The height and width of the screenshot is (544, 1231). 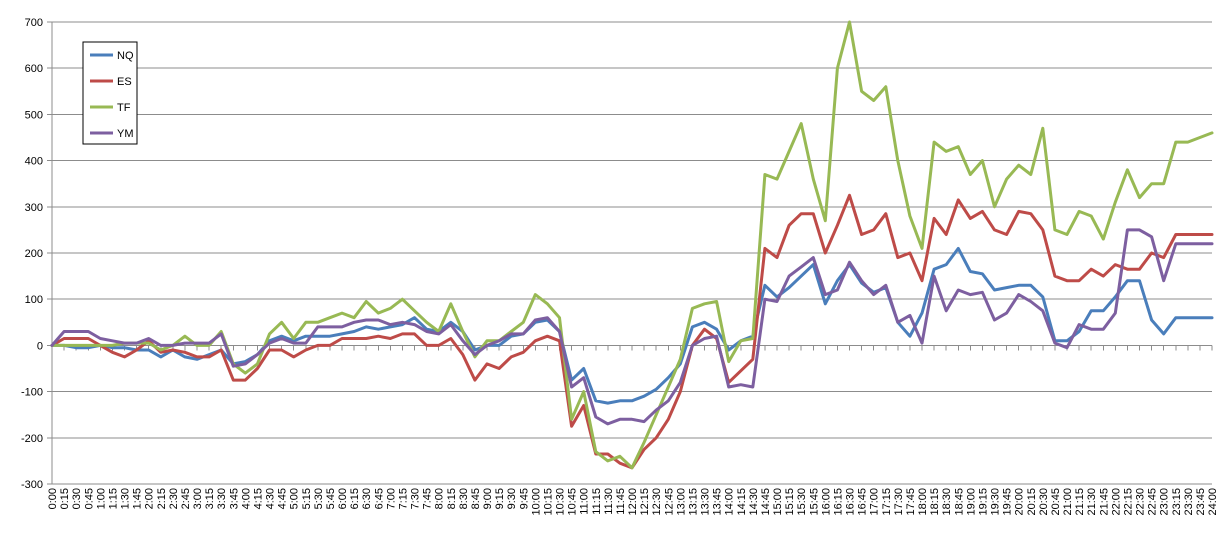 I want to click on x-tick-label: 13:00, so click(x=681, y=502).